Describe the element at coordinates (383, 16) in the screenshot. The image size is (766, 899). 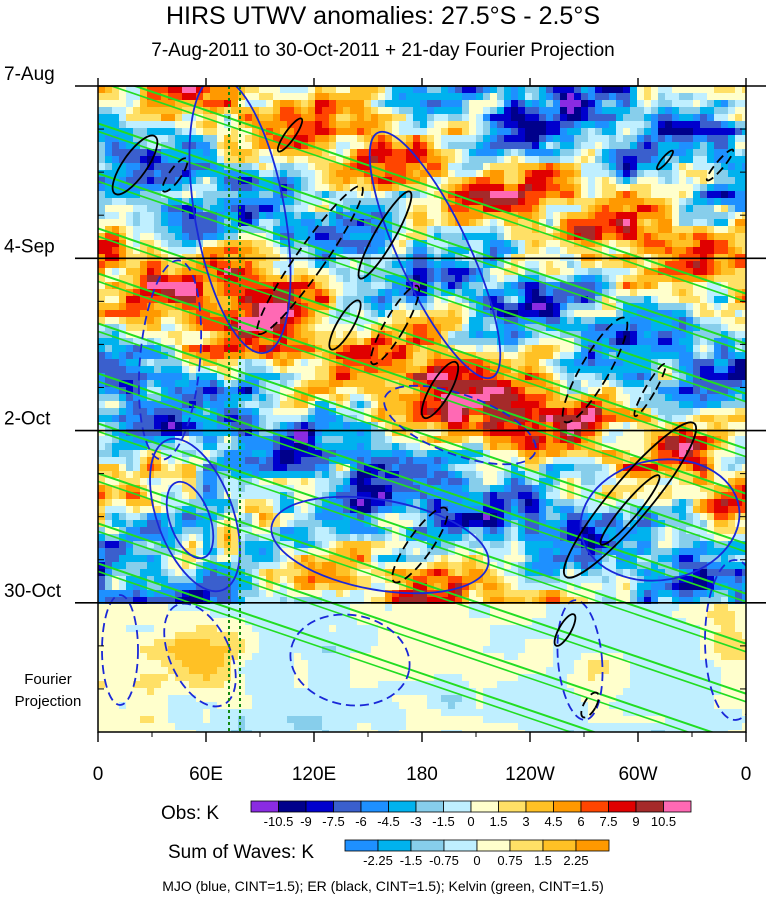
I see `chart-title: HIRS UTWV anomalies: 27.5°S - 2.5°S` at that location.